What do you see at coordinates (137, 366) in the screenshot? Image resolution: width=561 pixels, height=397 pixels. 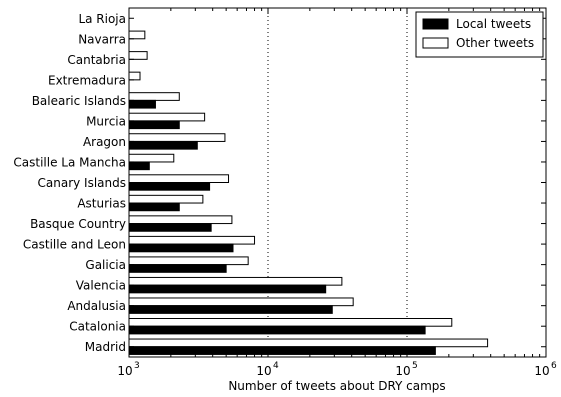 I see `x-tick-exponent: 3` at bounding box center [137, 366].